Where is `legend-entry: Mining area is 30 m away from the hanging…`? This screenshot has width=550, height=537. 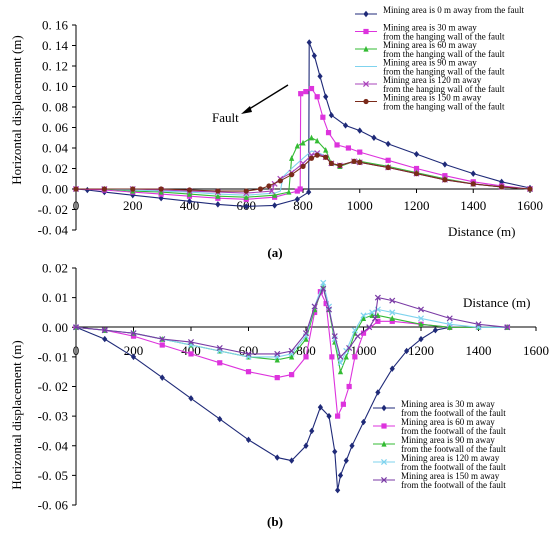 legend-entry: Mining area is 30 m away from the hanging… is located at coordinates (430, 32).